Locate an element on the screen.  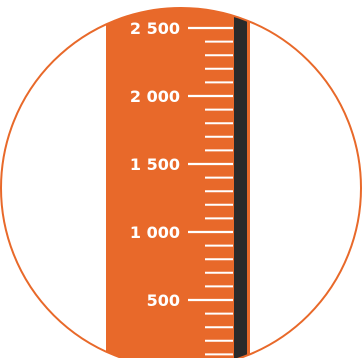
tick-label: 2 000 is located at coordinates (155, 96).